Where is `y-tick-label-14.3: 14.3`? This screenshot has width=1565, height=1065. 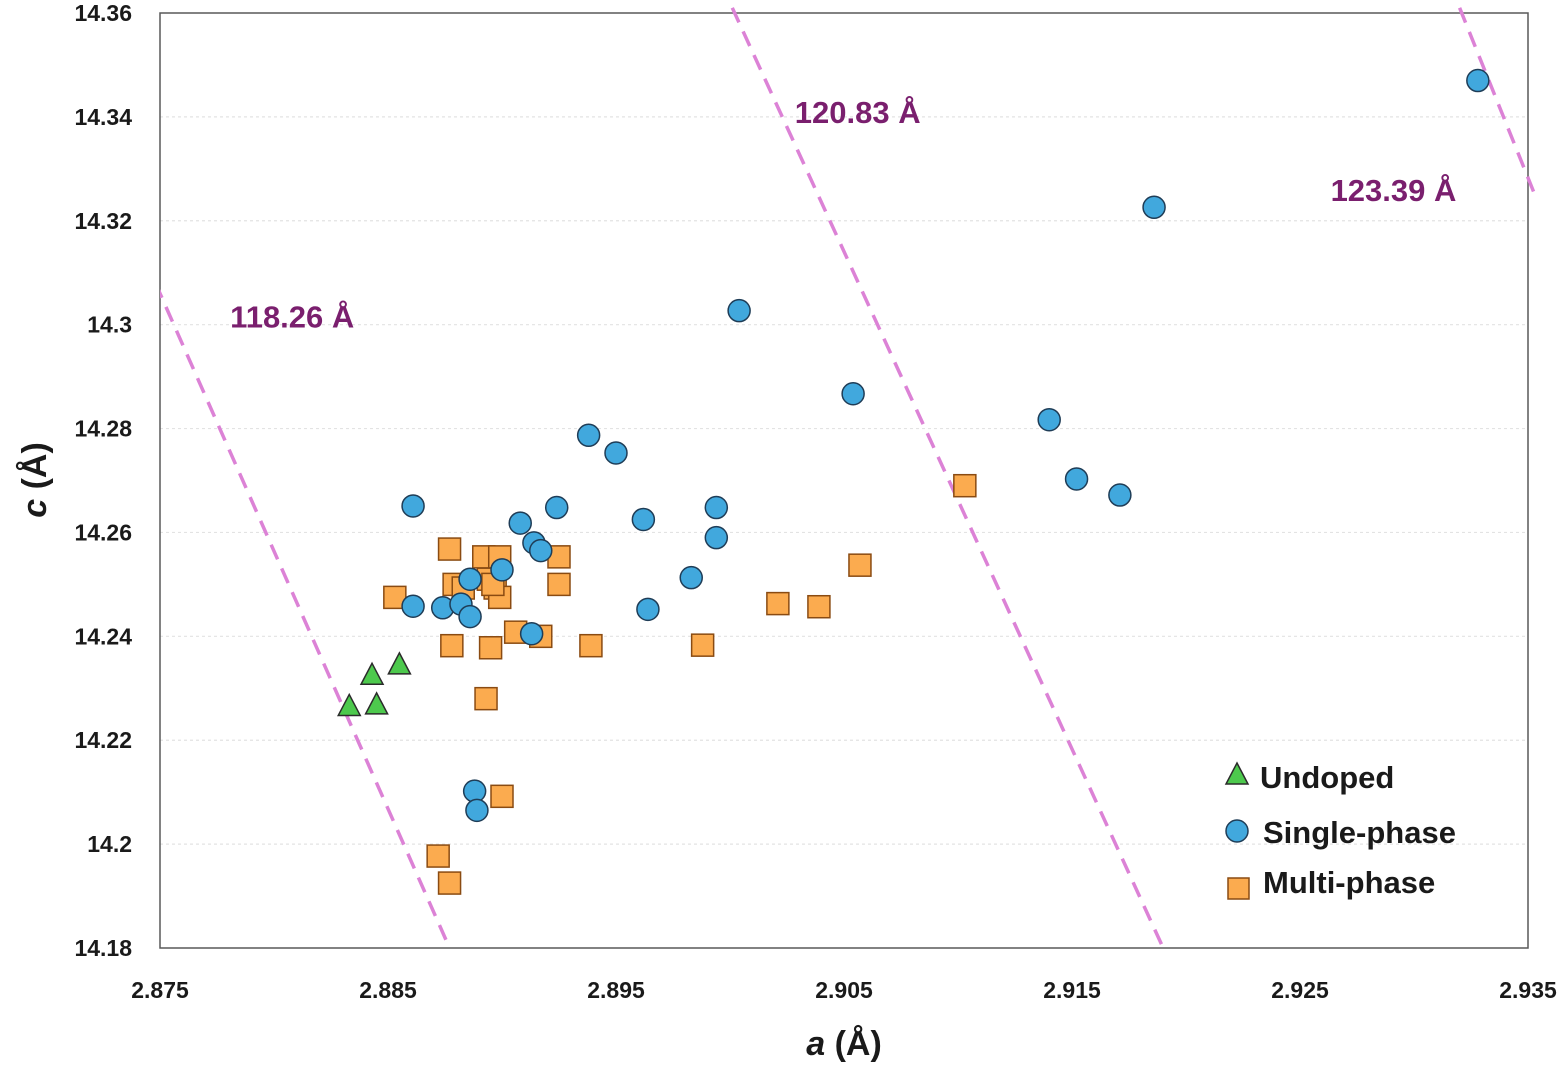
y-tick-label-14.3: 14.3 is located at coordinates (109, 325).